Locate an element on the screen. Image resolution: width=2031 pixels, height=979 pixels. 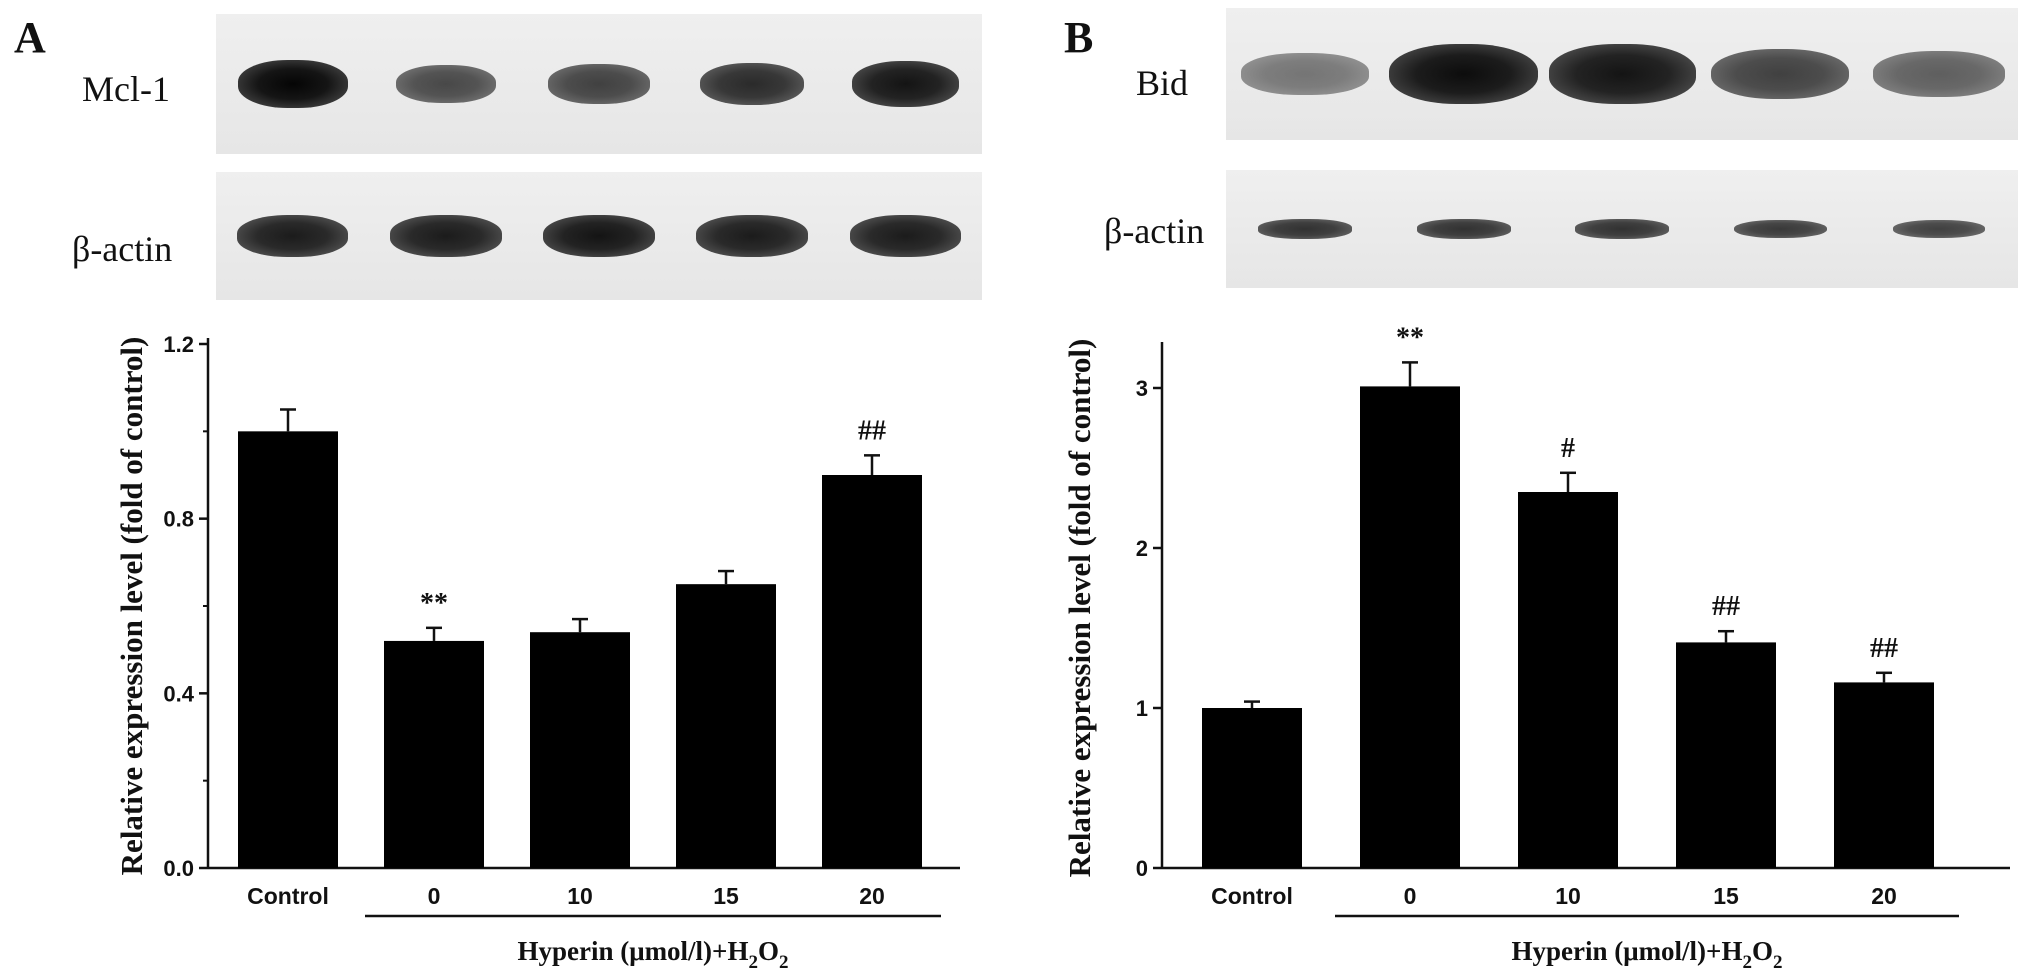
blot-actin-a is located at coordinates (599, 236).